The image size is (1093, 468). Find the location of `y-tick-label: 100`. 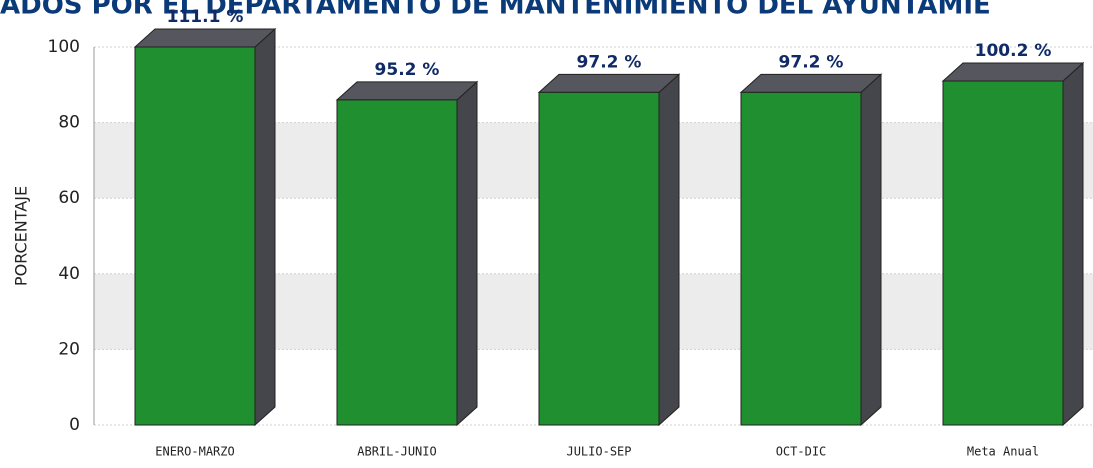

y-tick-label: 100 is located at coordinates (64, 47).